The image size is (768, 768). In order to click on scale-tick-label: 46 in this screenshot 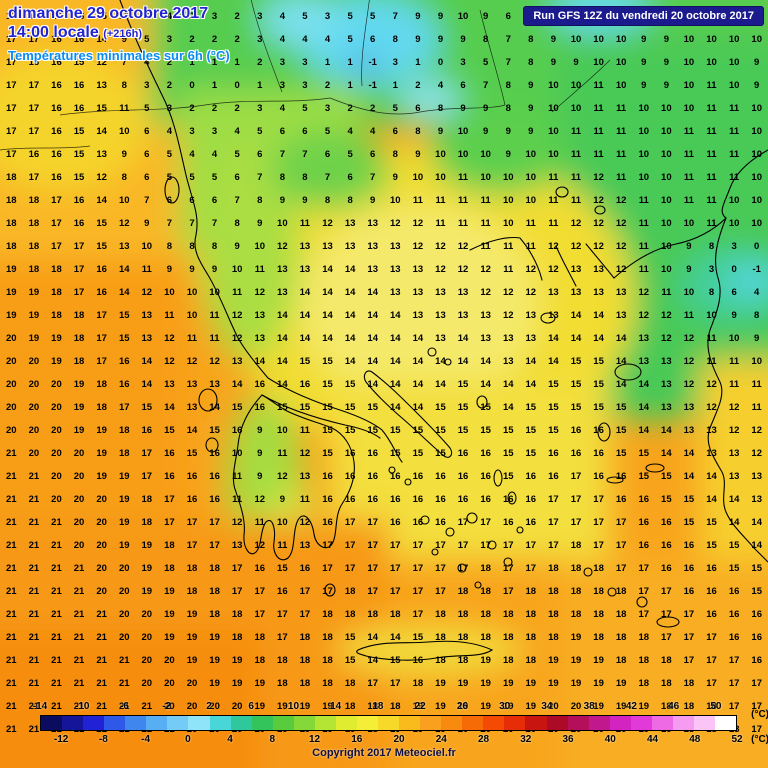, I will do `click(674, 706)`.